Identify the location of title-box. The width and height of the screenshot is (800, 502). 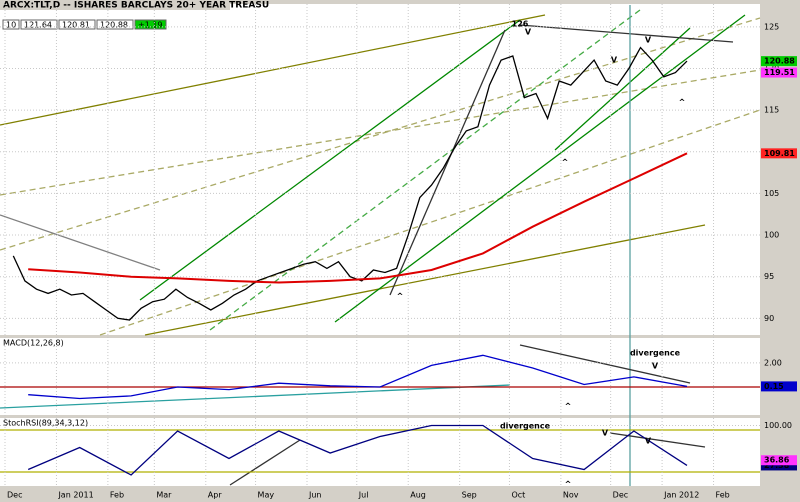
(115, 5).